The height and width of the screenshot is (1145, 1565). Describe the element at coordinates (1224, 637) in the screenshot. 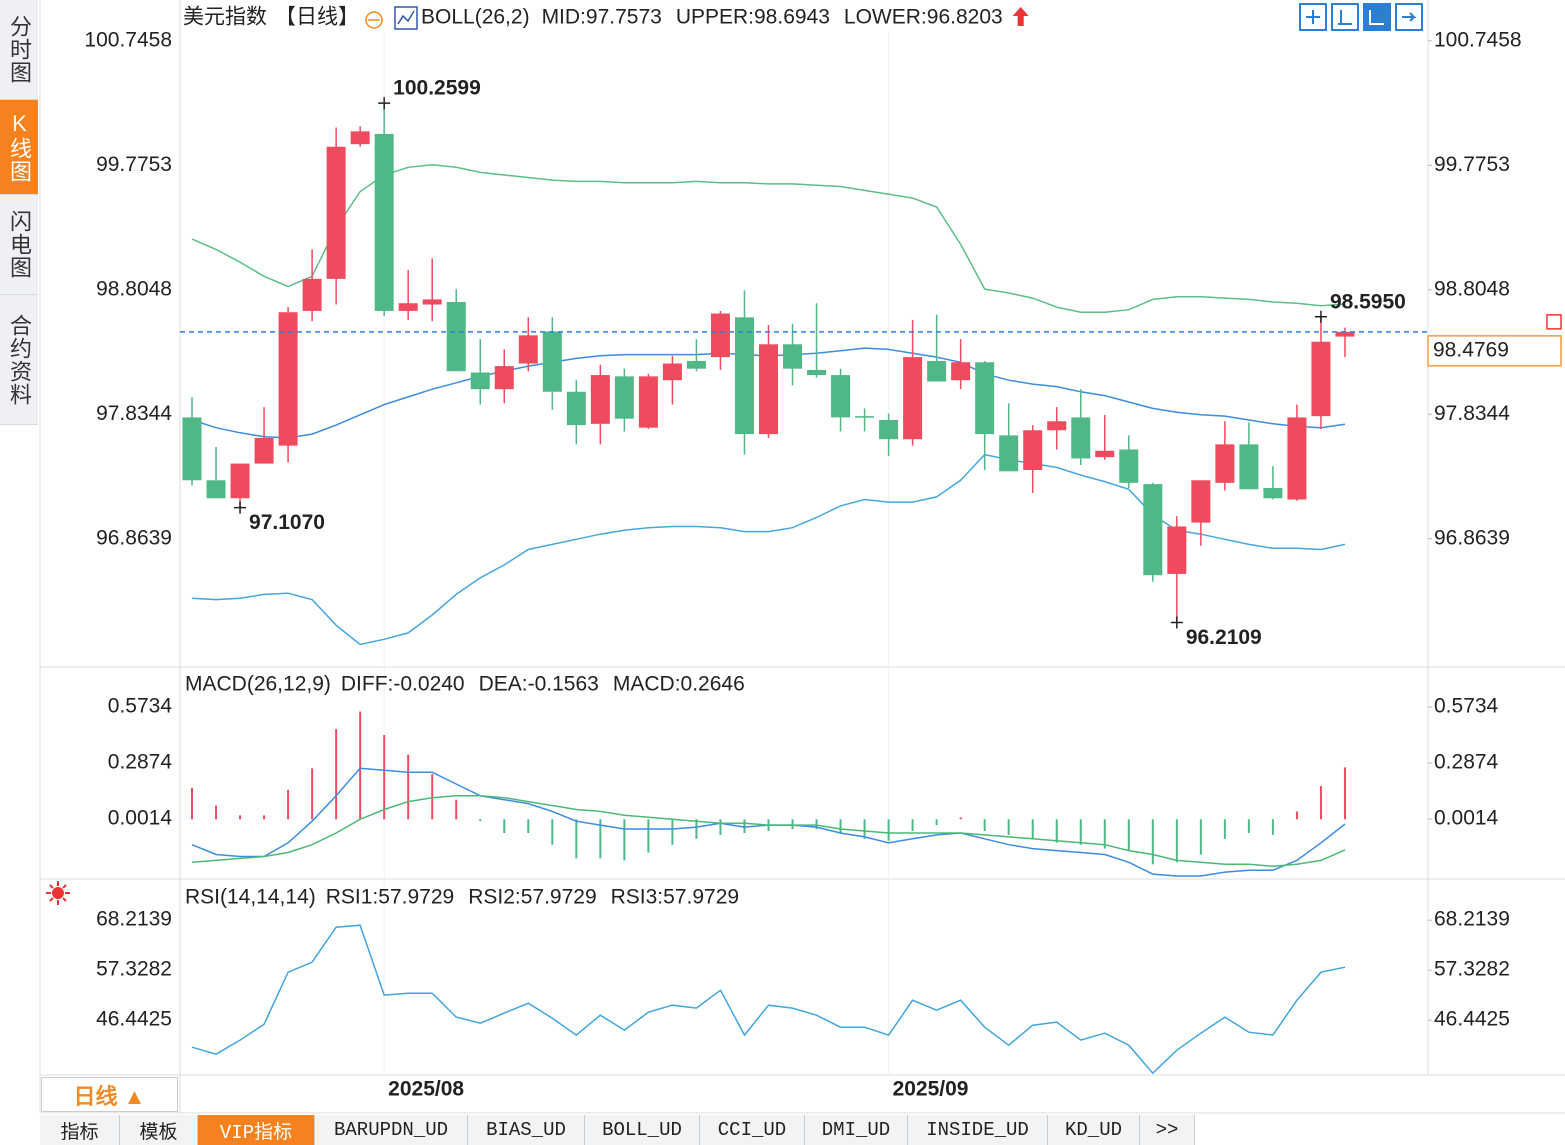

I see `extreme-label: 96.2109` at that location.